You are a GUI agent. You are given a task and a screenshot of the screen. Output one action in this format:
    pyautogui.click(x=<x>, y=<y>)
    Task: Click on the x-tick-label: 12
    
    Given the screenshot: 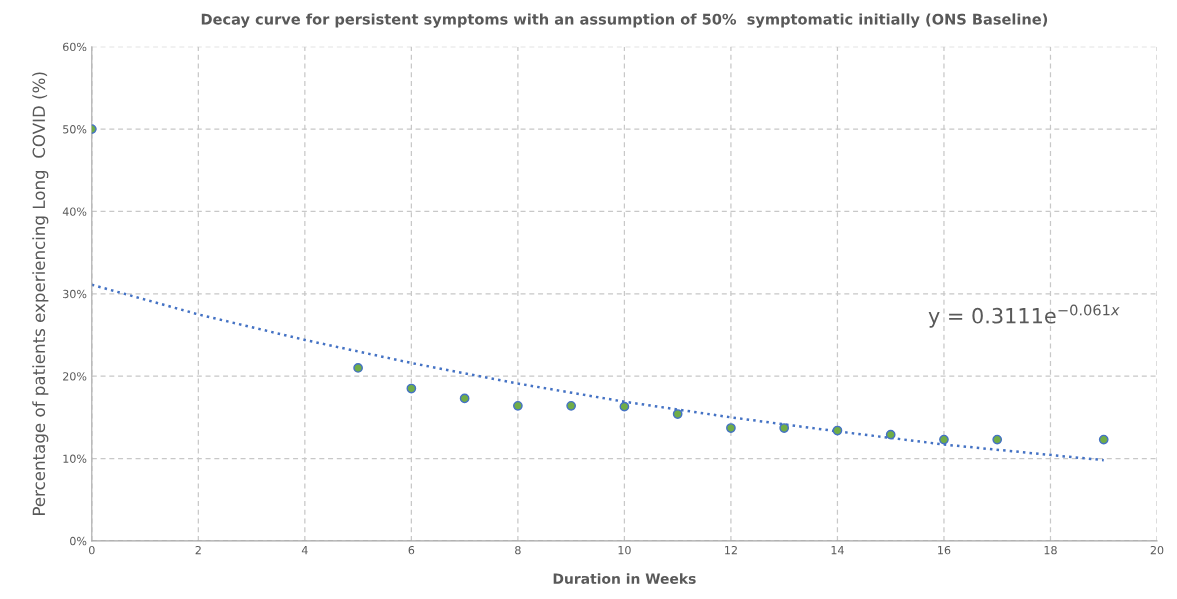 What is the action you would take?
    pyautogui.click(x=731, y=550)
    